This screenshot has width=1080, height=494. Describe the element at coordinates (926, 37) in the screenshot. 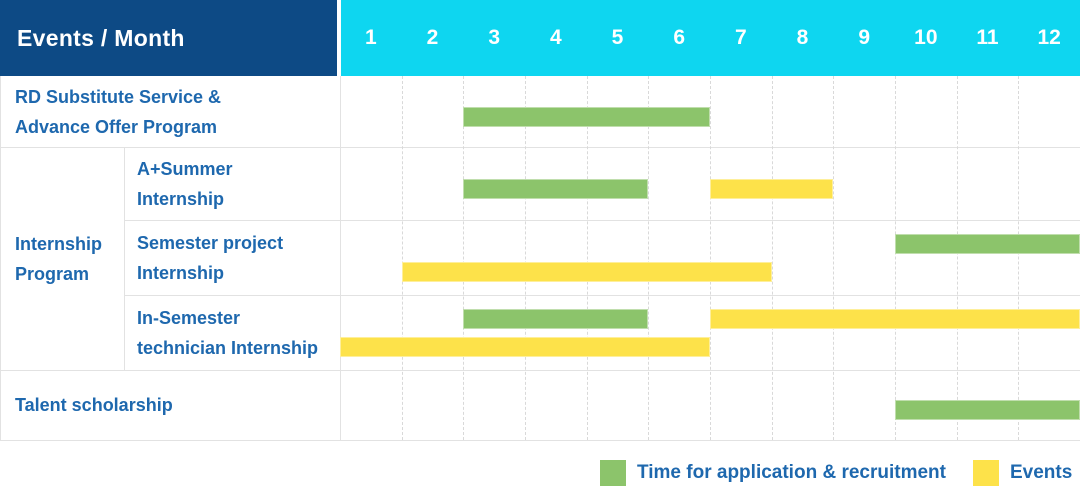

I see `month-label: 10` at that location.